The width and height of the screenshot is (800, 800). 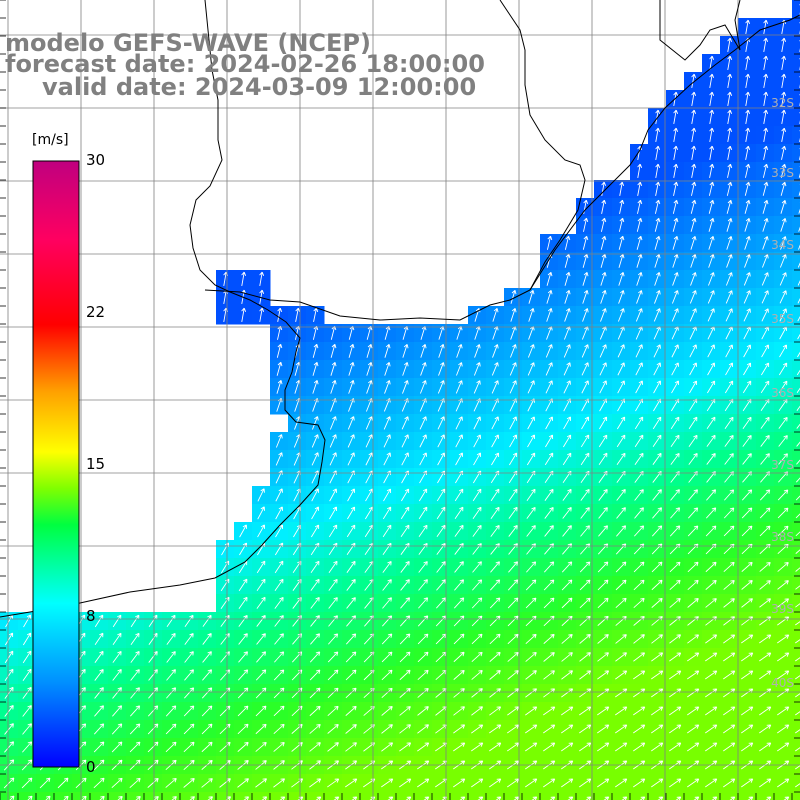 I want to click on lat-label: 40S, so click(x=782, y=683).